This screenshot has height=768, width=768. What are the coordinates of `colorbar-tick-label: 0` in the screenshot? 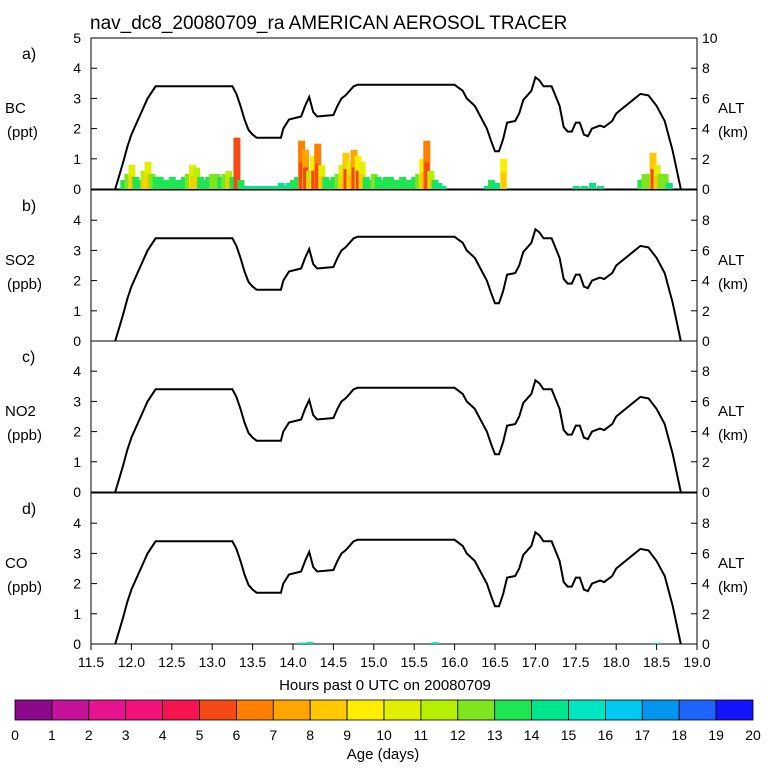 It's located at (15, 735).